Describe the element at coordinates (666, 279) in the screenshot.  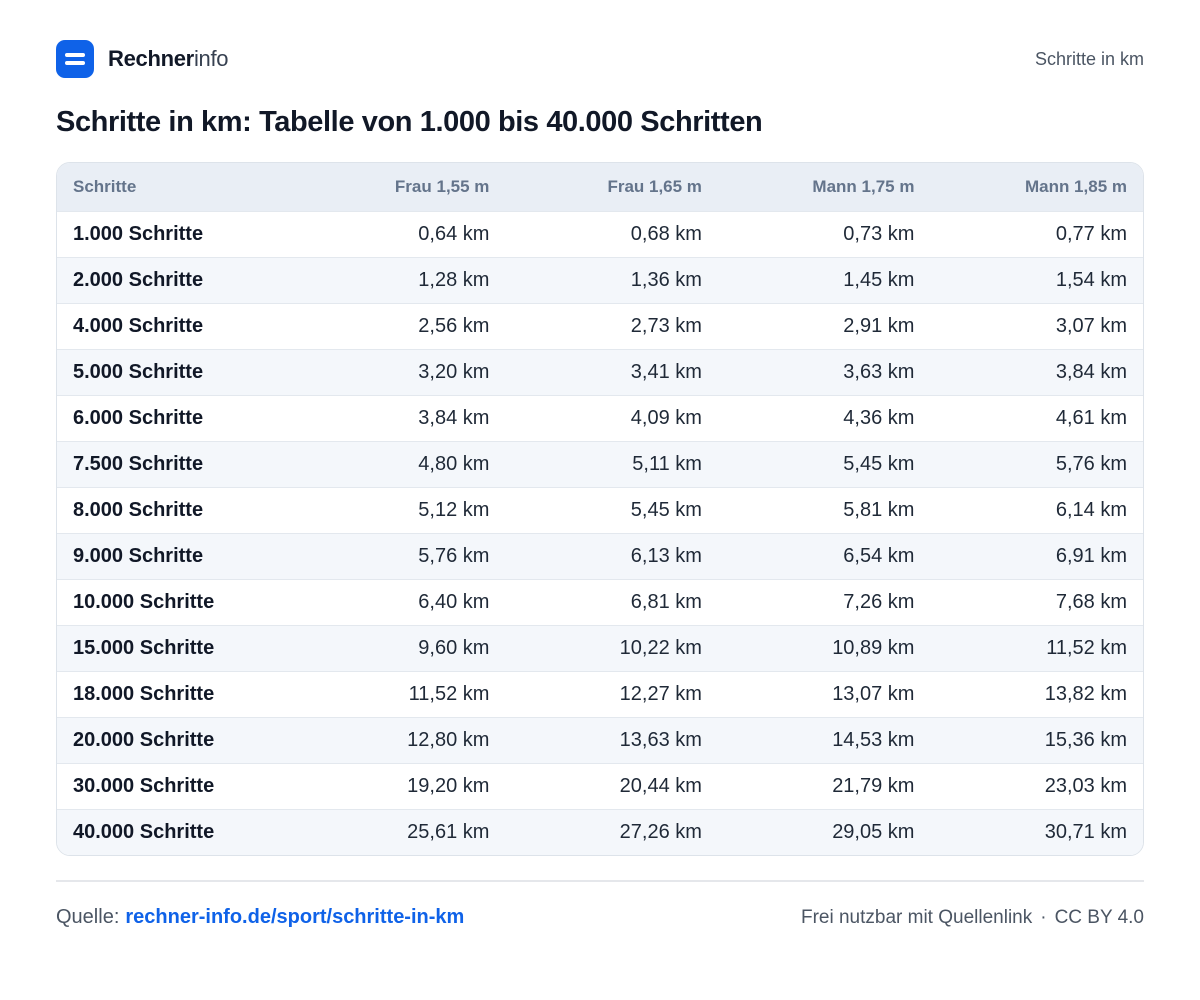
I see `distance-cell: 1,36 km` at that location.